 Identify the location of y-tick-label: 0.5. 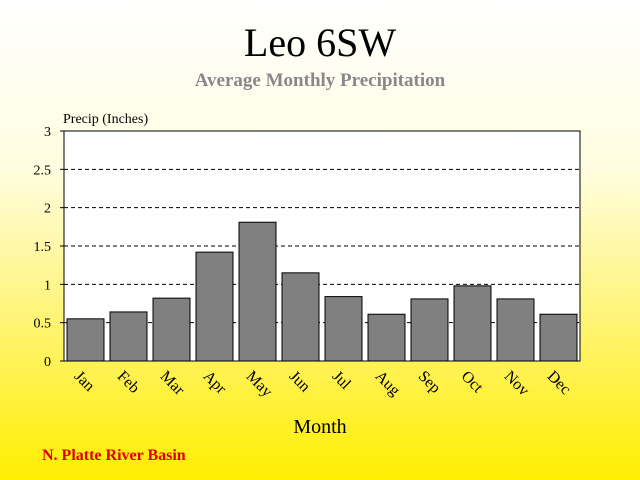
(43, 324).